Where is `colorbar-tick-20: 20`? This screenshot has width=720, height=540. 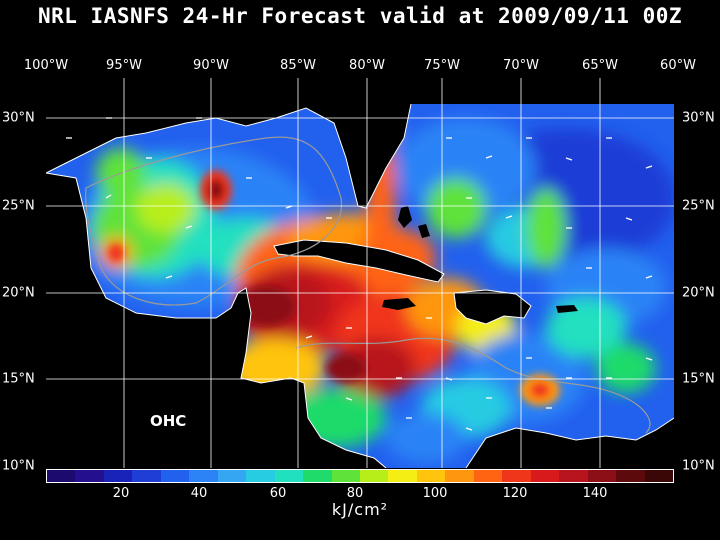
colorbar-tick-20: 20 is located at coordinates (121, 493).